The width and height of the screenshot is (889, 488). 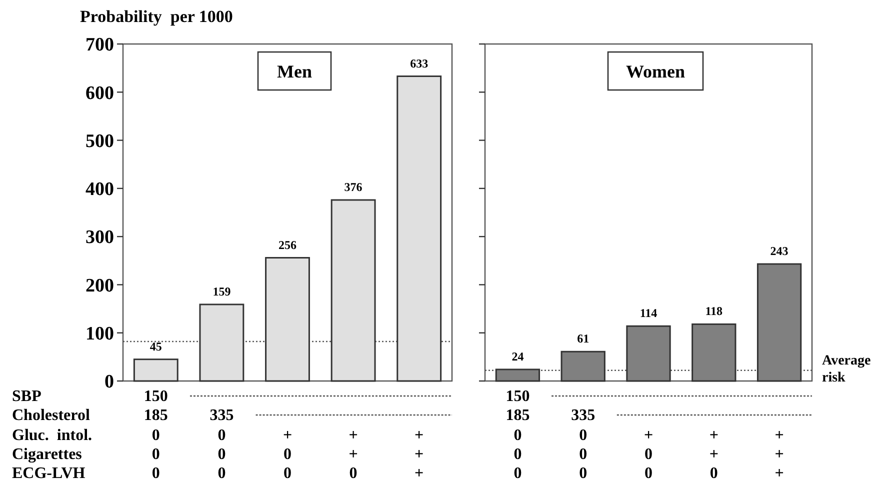 What do you see at coordinates (51, 415) in the screenshot?
I see `text: Cholesterol` at bounding box center [51, 415].